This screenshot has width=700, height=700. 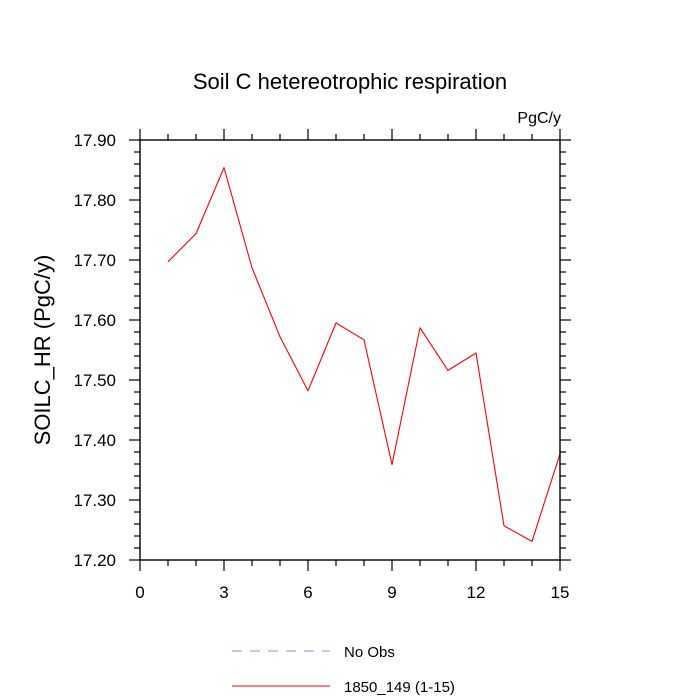 What do you see at coordinates (560, 592) in the screenshot?
I see `x-tick-label: 15` at bounding box center [560, 592].